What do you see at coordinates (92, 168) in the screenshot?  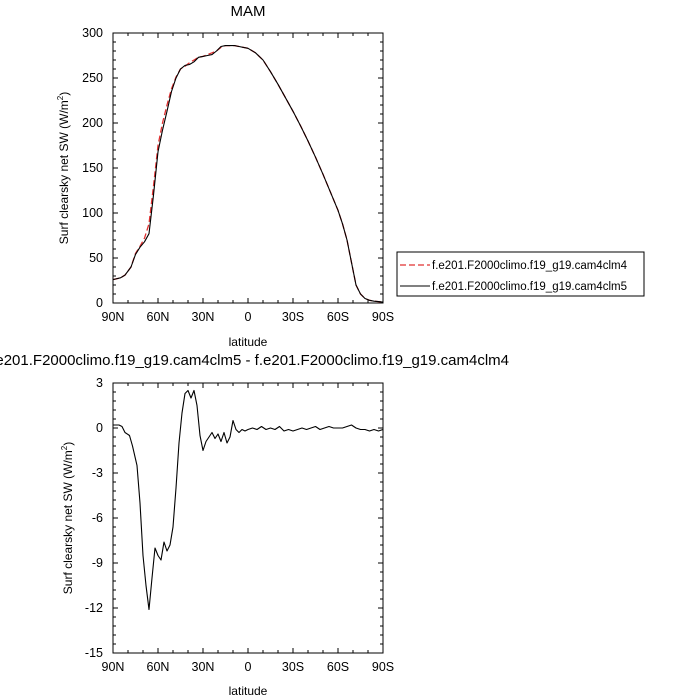 I see `top-y-tick-label: 150` at bounding box center [92, 168].